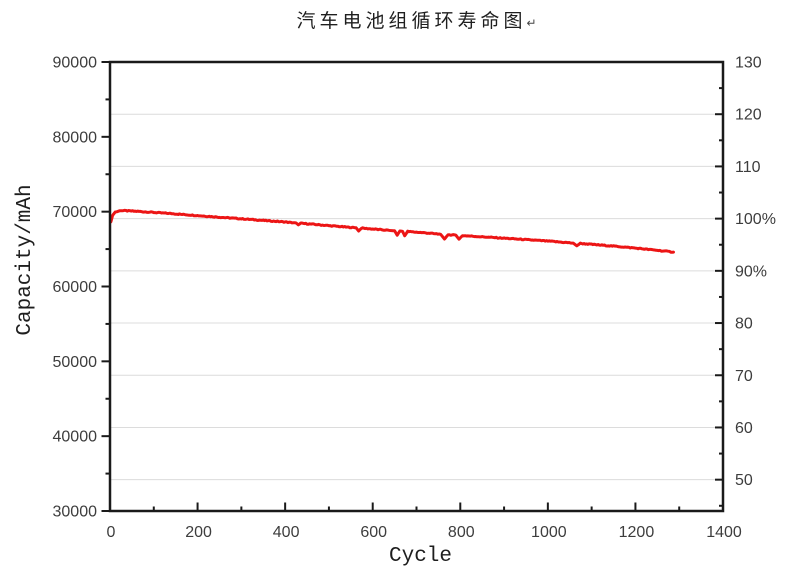 The height and width of the screenshot is (580, 800). What do you see at coordinates (748, 63) in the screenshot?
I see `right-tick-label: 130` at bounding box center [748, 63].